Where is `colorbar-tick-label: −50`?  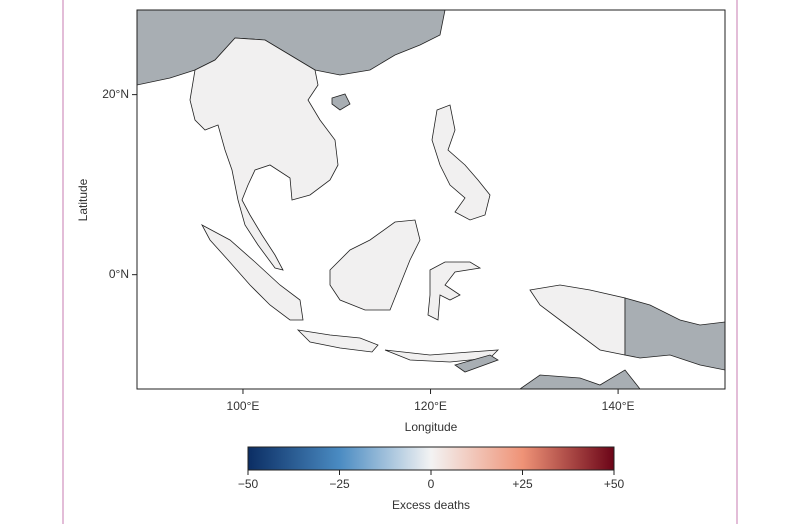 colorbar-tick-label: −50 is located at coordinates (248, 484).